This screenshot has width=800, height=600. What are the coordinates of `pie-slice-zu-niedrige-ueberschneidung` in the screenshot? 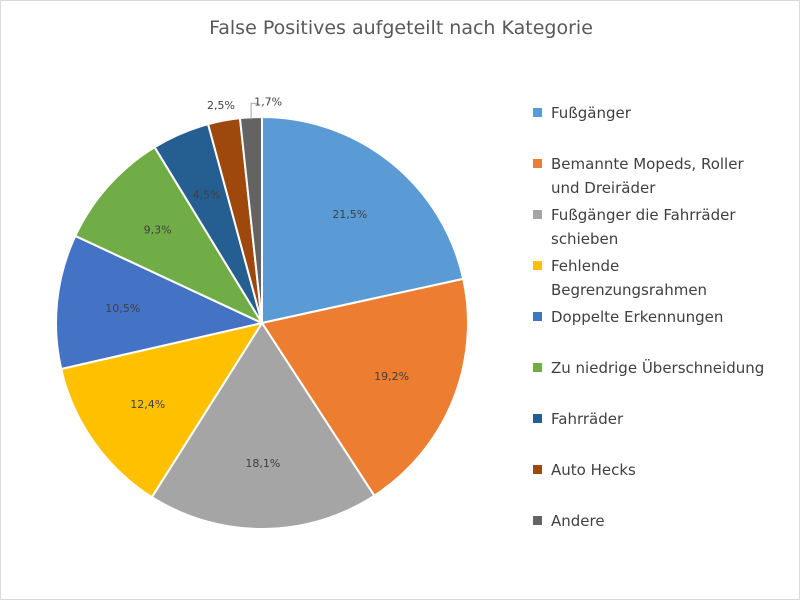 It's located at (169, 235).